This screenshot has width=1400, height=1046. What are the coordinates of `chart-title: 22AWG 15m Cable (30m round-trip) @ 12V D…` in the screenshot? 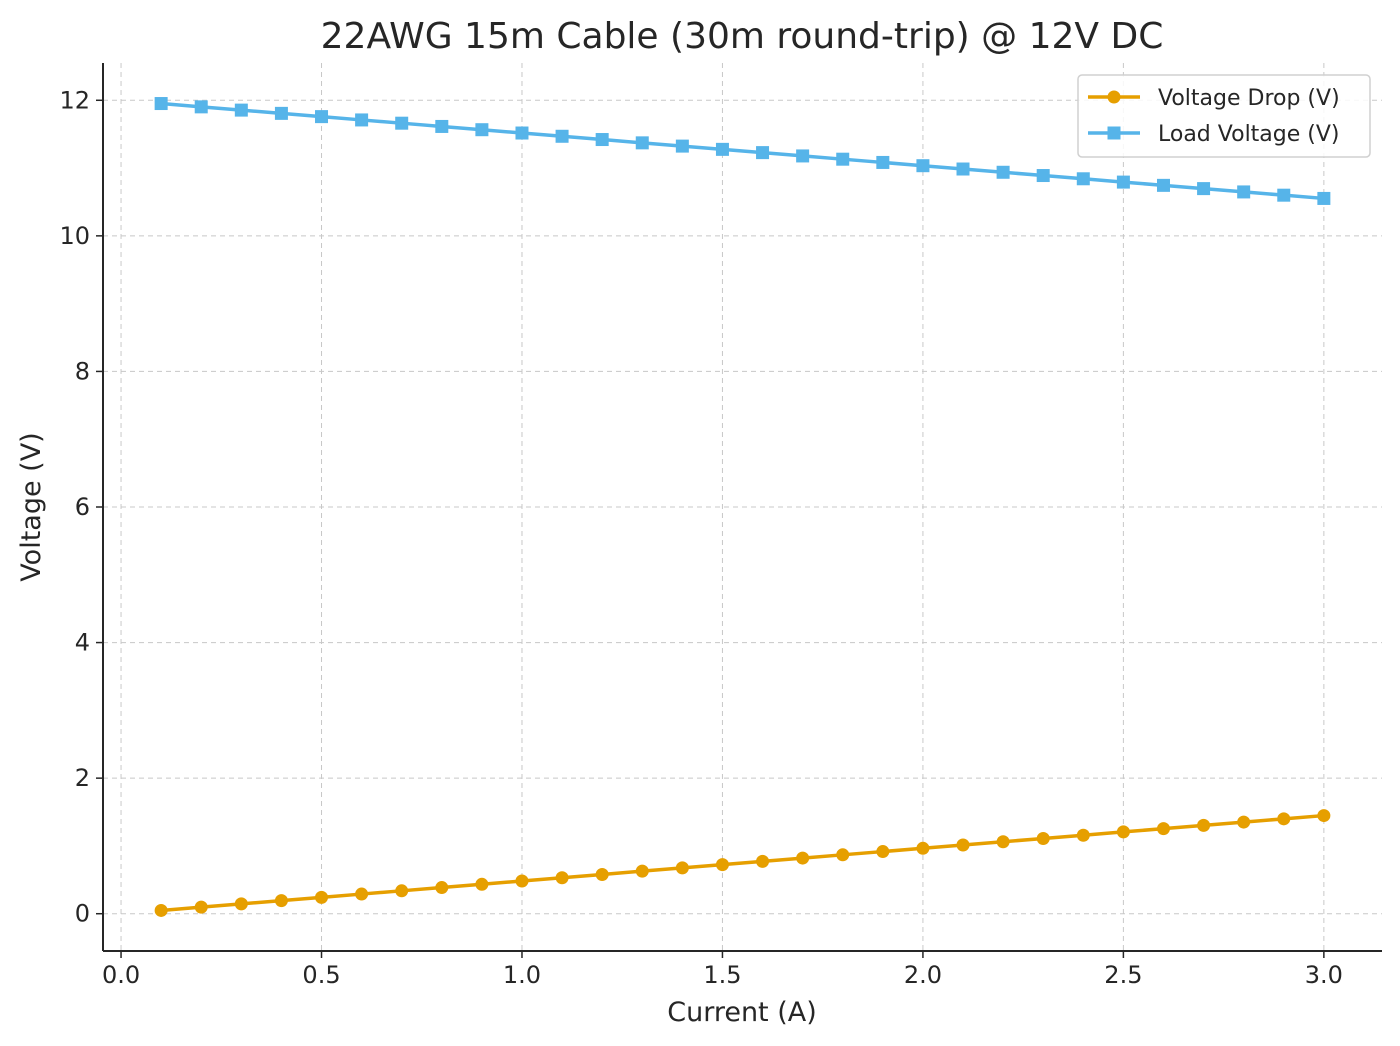 It's located at (742, 36).